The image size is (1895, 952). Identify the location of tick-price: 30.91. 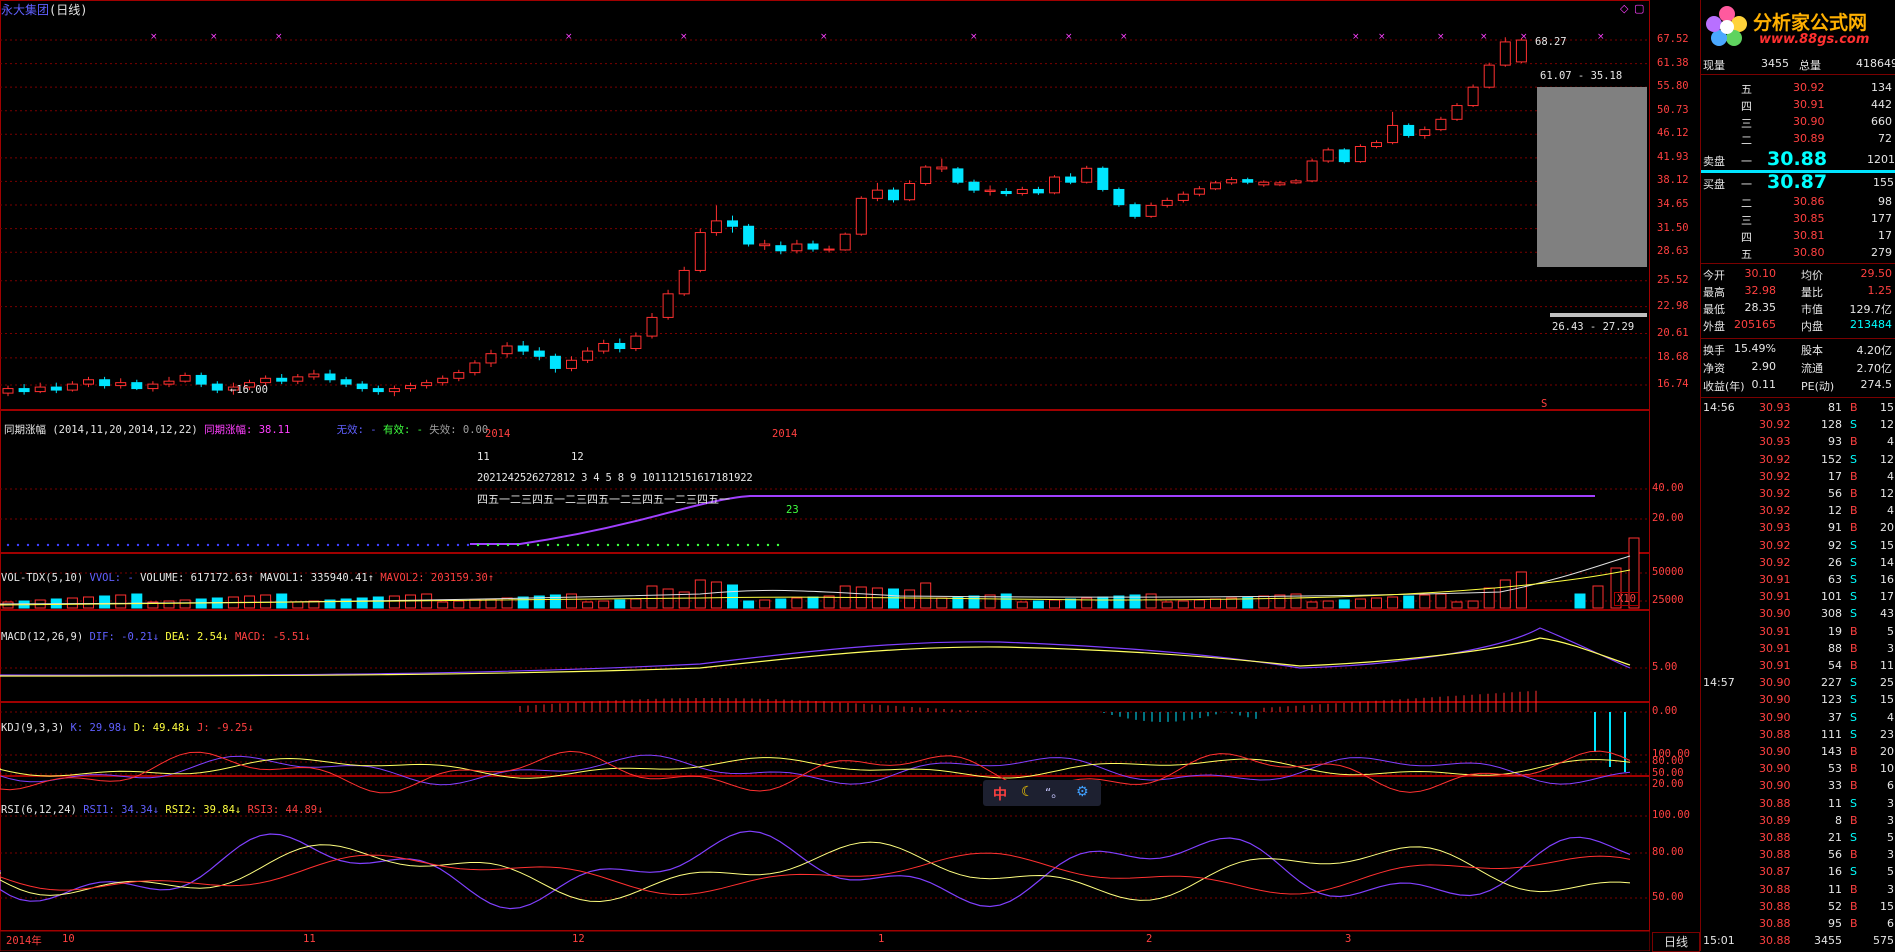
(1775, 631).